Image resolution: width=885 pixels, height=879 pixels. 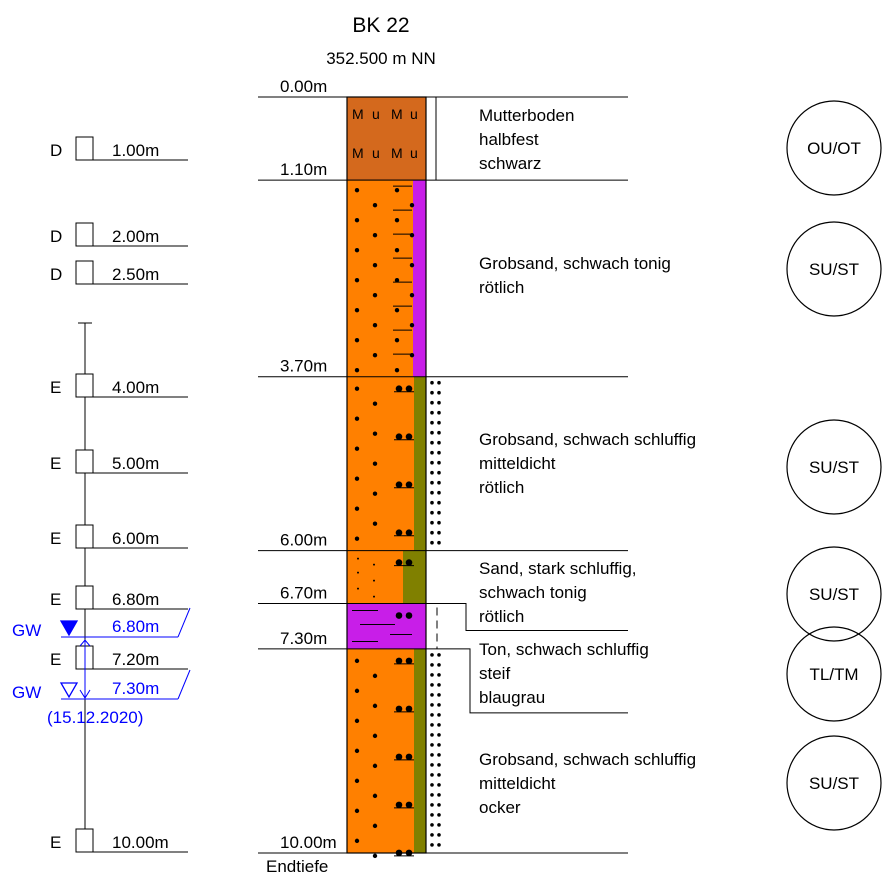 I want to click on sample-depth: 7.20m, so click(x=135, y=659).